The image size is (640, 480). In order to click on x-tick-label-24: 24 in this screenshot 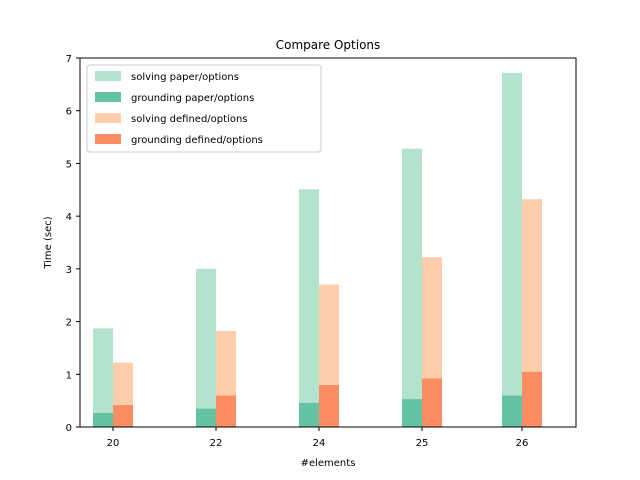, I will do `click(319, 443)`.